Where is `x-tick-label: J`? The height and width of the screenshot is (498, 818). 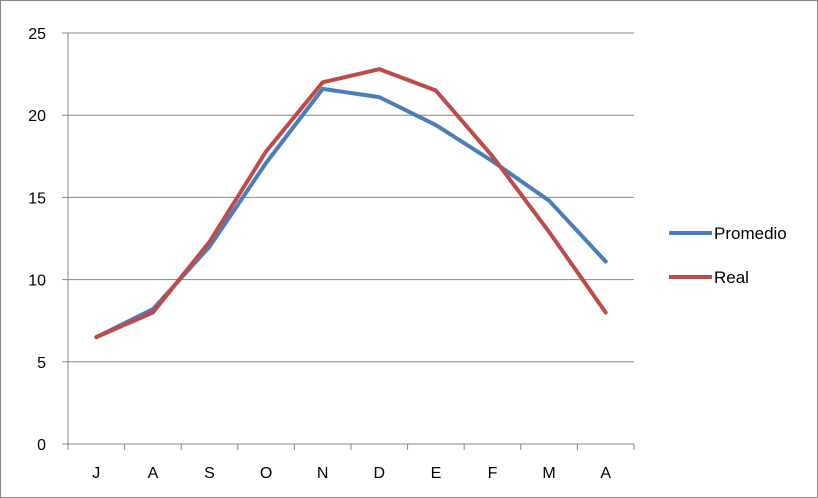
x-tick-label: J is located at coordinates (96, 473).